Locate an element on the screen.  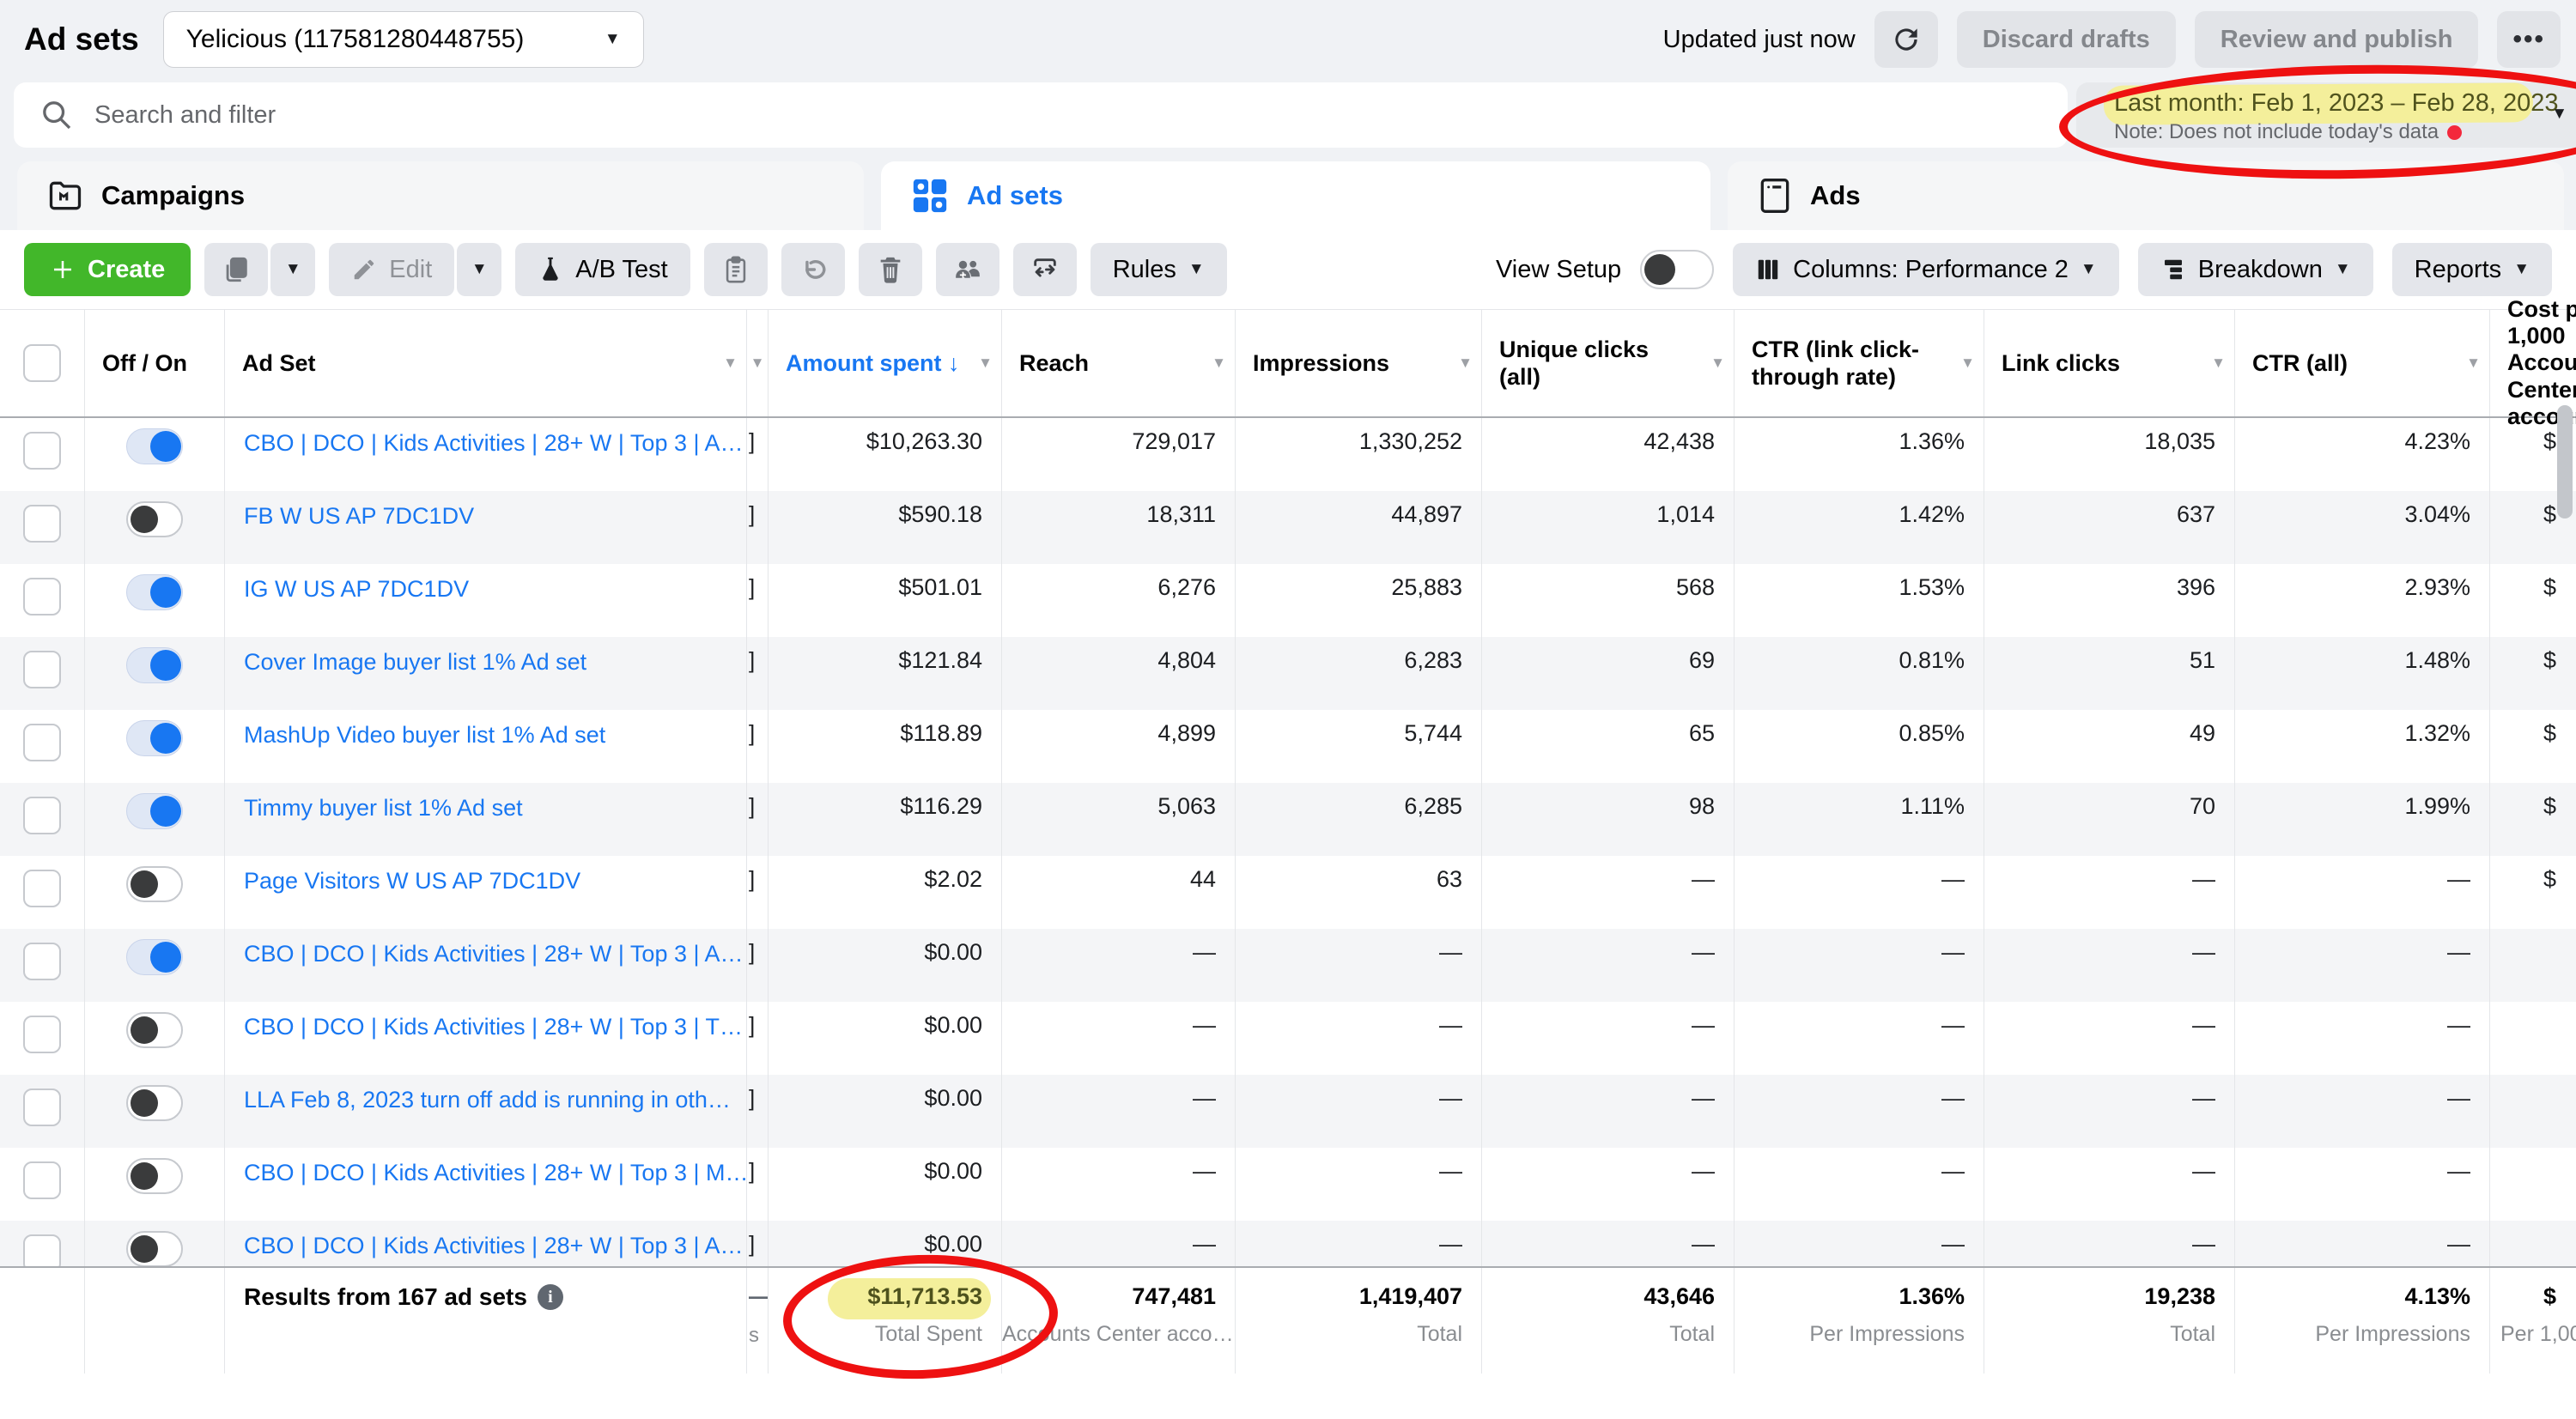
column-header-link-clicks: Link clicks ▼ is located at coordinates (2109, 363).